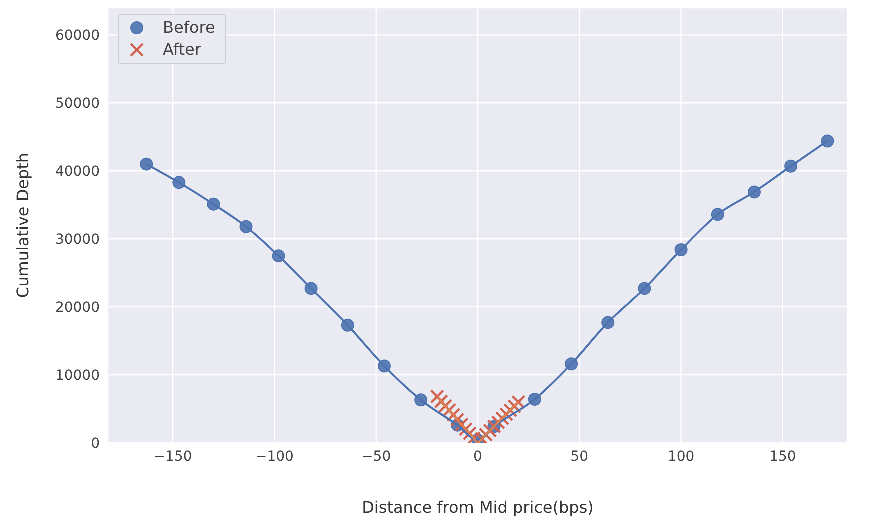  What do you see at coordinates (77, 240) in the screenshot?
I see `y-tick-label: 30000` at bounding box center [77, 240].